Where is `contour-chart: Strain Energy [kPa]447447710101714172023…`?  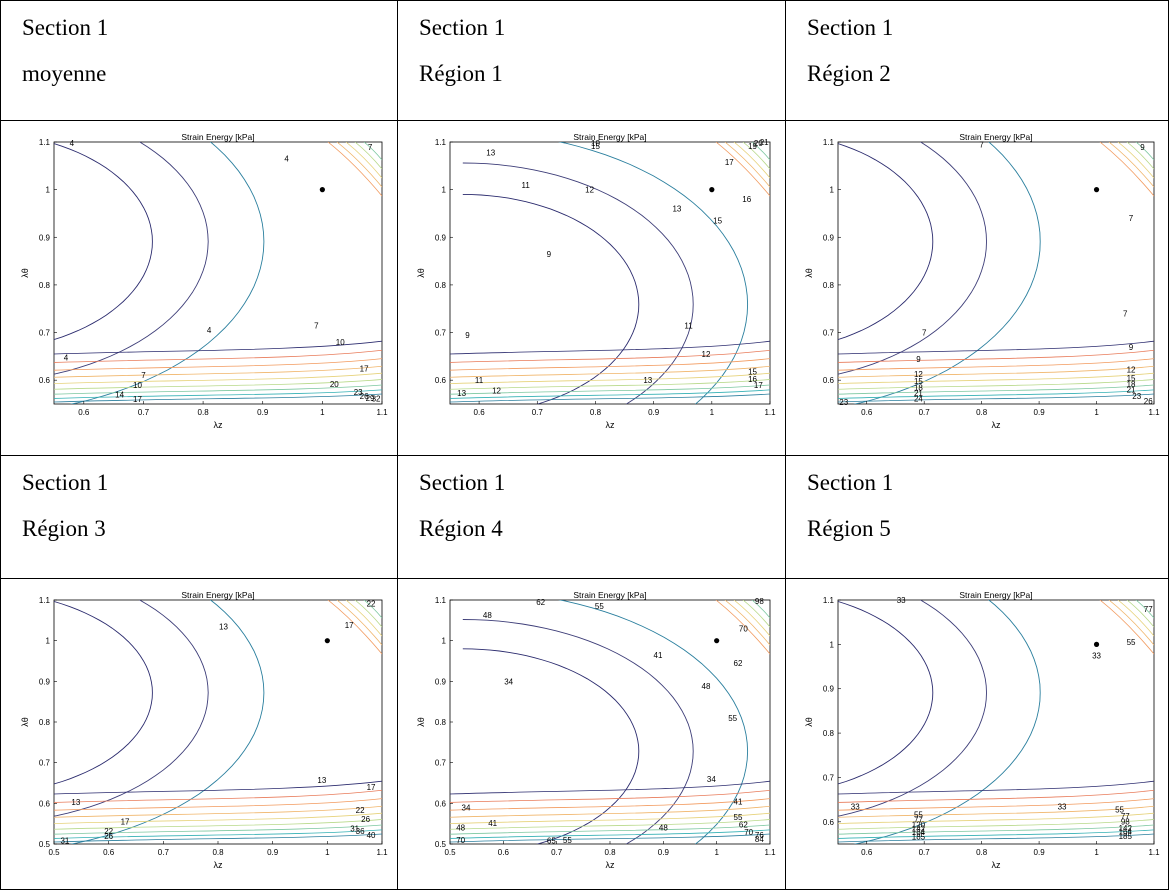 contour-chart: Strain Energy [kPa]447447710101714172023… is located at coordinates (204, 281).